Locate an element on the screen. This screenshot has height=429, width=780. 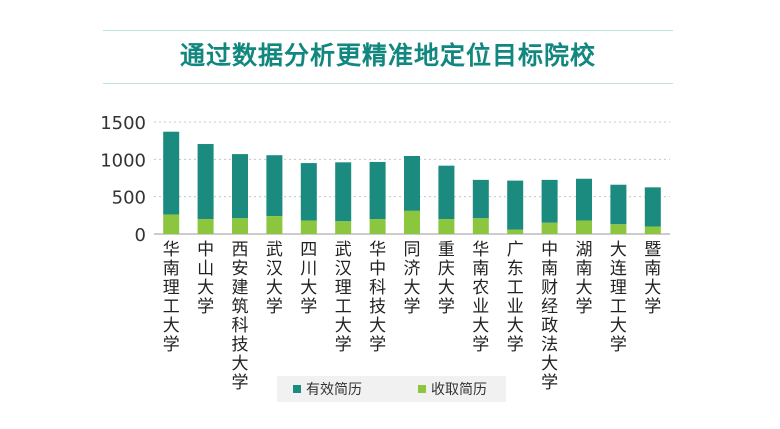
x-tick-label: 西安建筑科技大学 is located at coordinates (240, 316).